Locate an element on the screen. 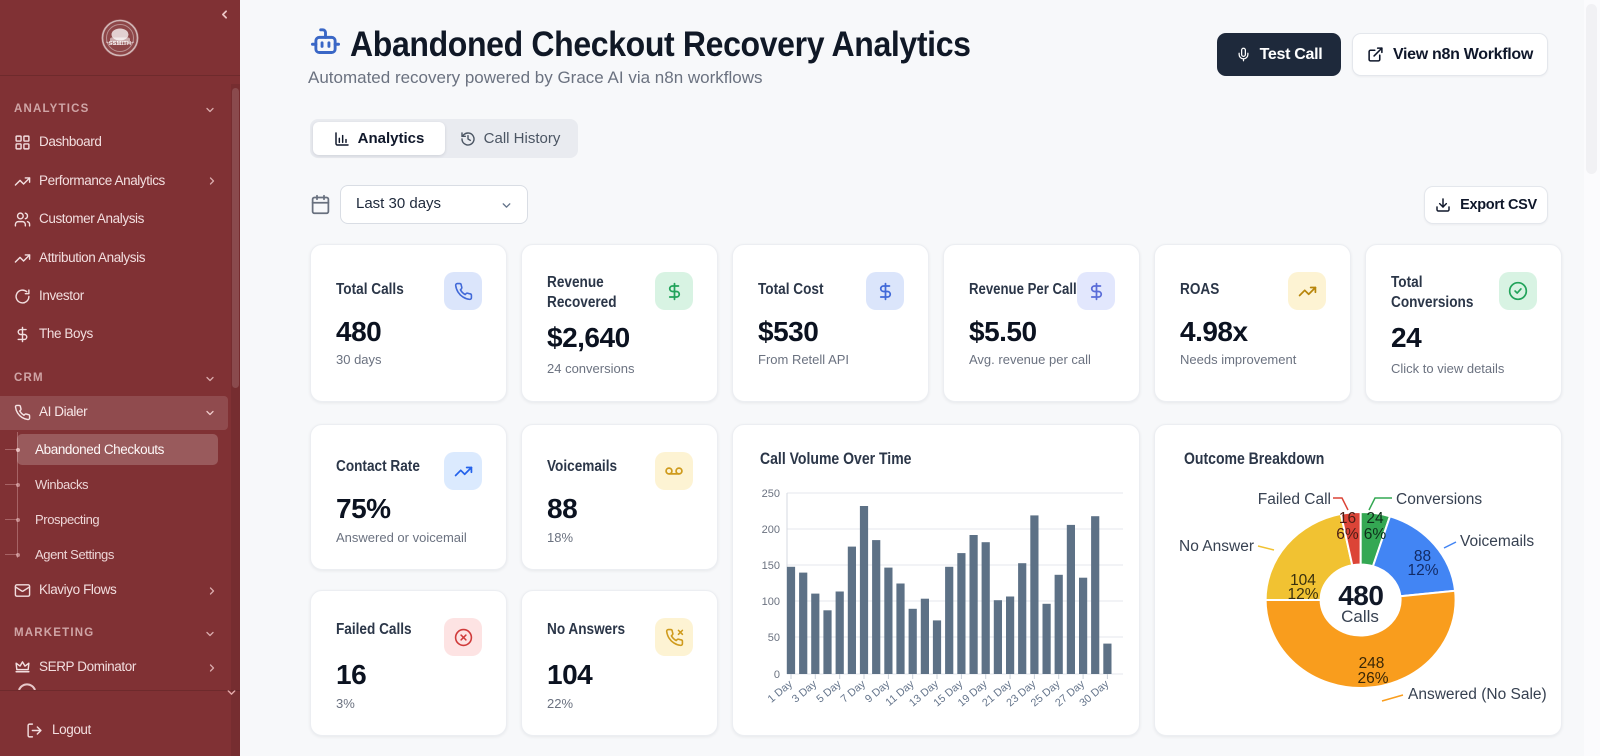 This screenshot has height=756, width=1600. svg-text: 5 Day is located at coordinates (829, 692).